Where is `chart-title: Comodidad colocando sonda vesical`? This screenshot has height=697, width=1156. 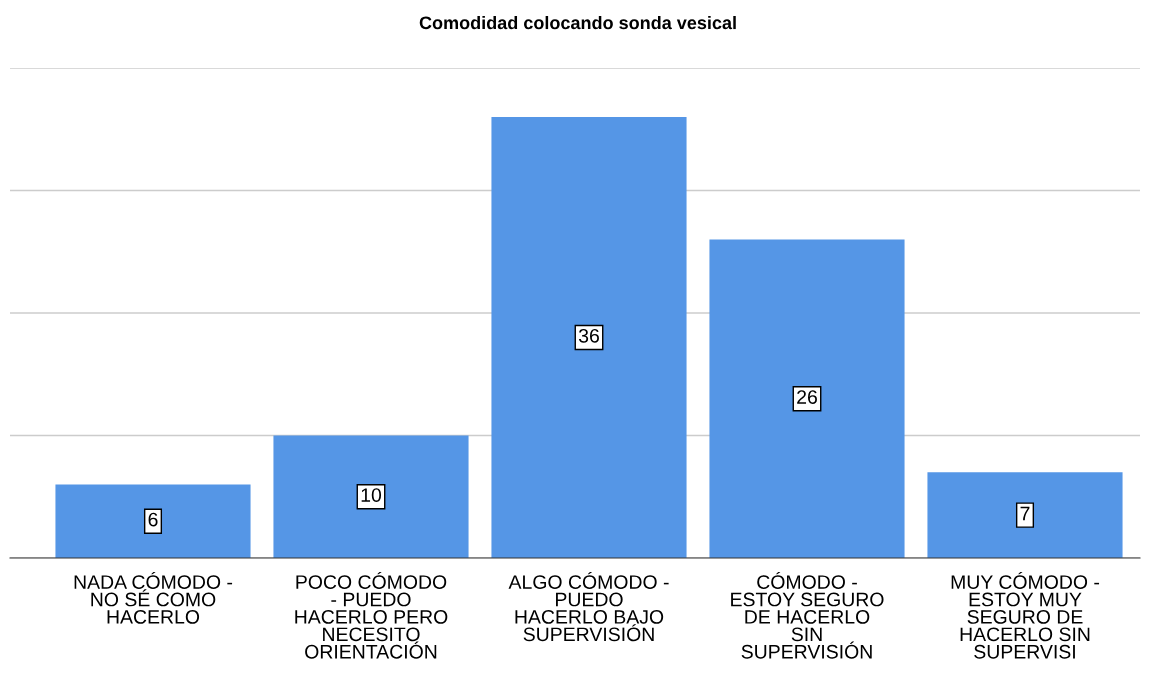
chart-title: Comodidad colocando sonda vesical is located at coordinates (577, 22).